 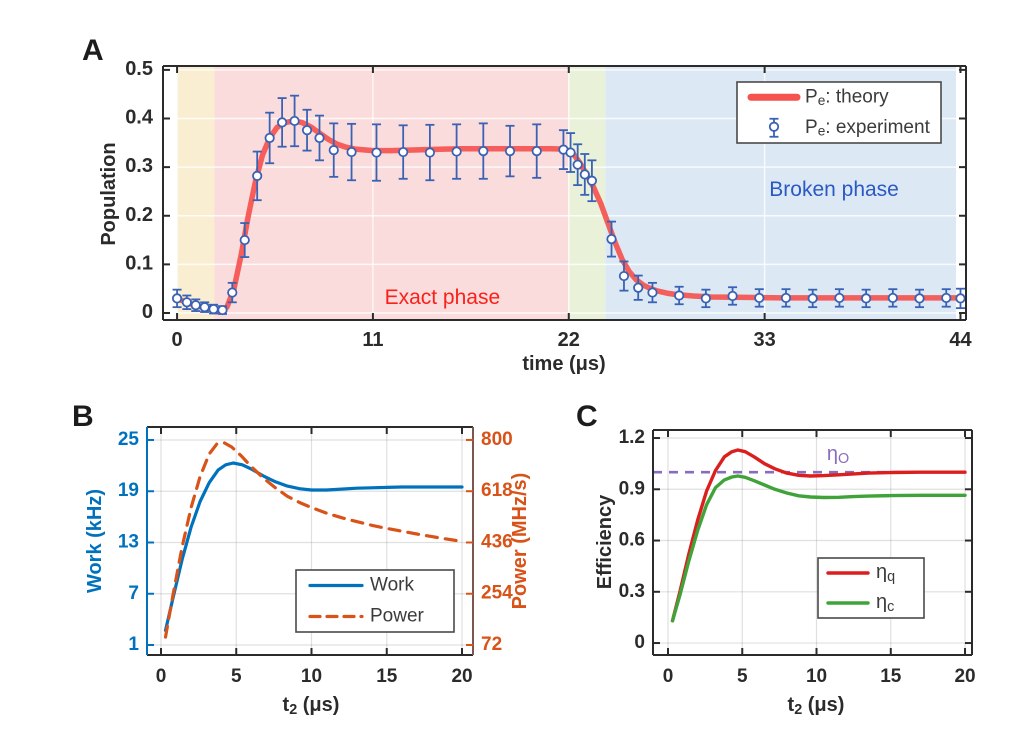 I want to click on svg-text: ηc, so click(x=885, y=603).